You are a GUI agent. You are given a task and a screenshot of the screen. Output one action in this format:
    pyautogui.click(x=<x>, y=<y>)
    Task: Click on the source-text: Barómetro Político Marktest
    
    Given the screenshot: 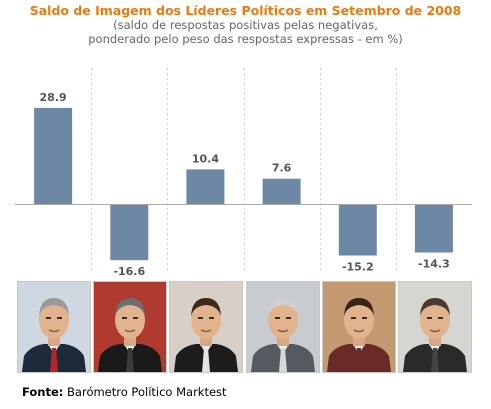 What is the action you would take?
    pyautogui.click(x=147, y=392)
    